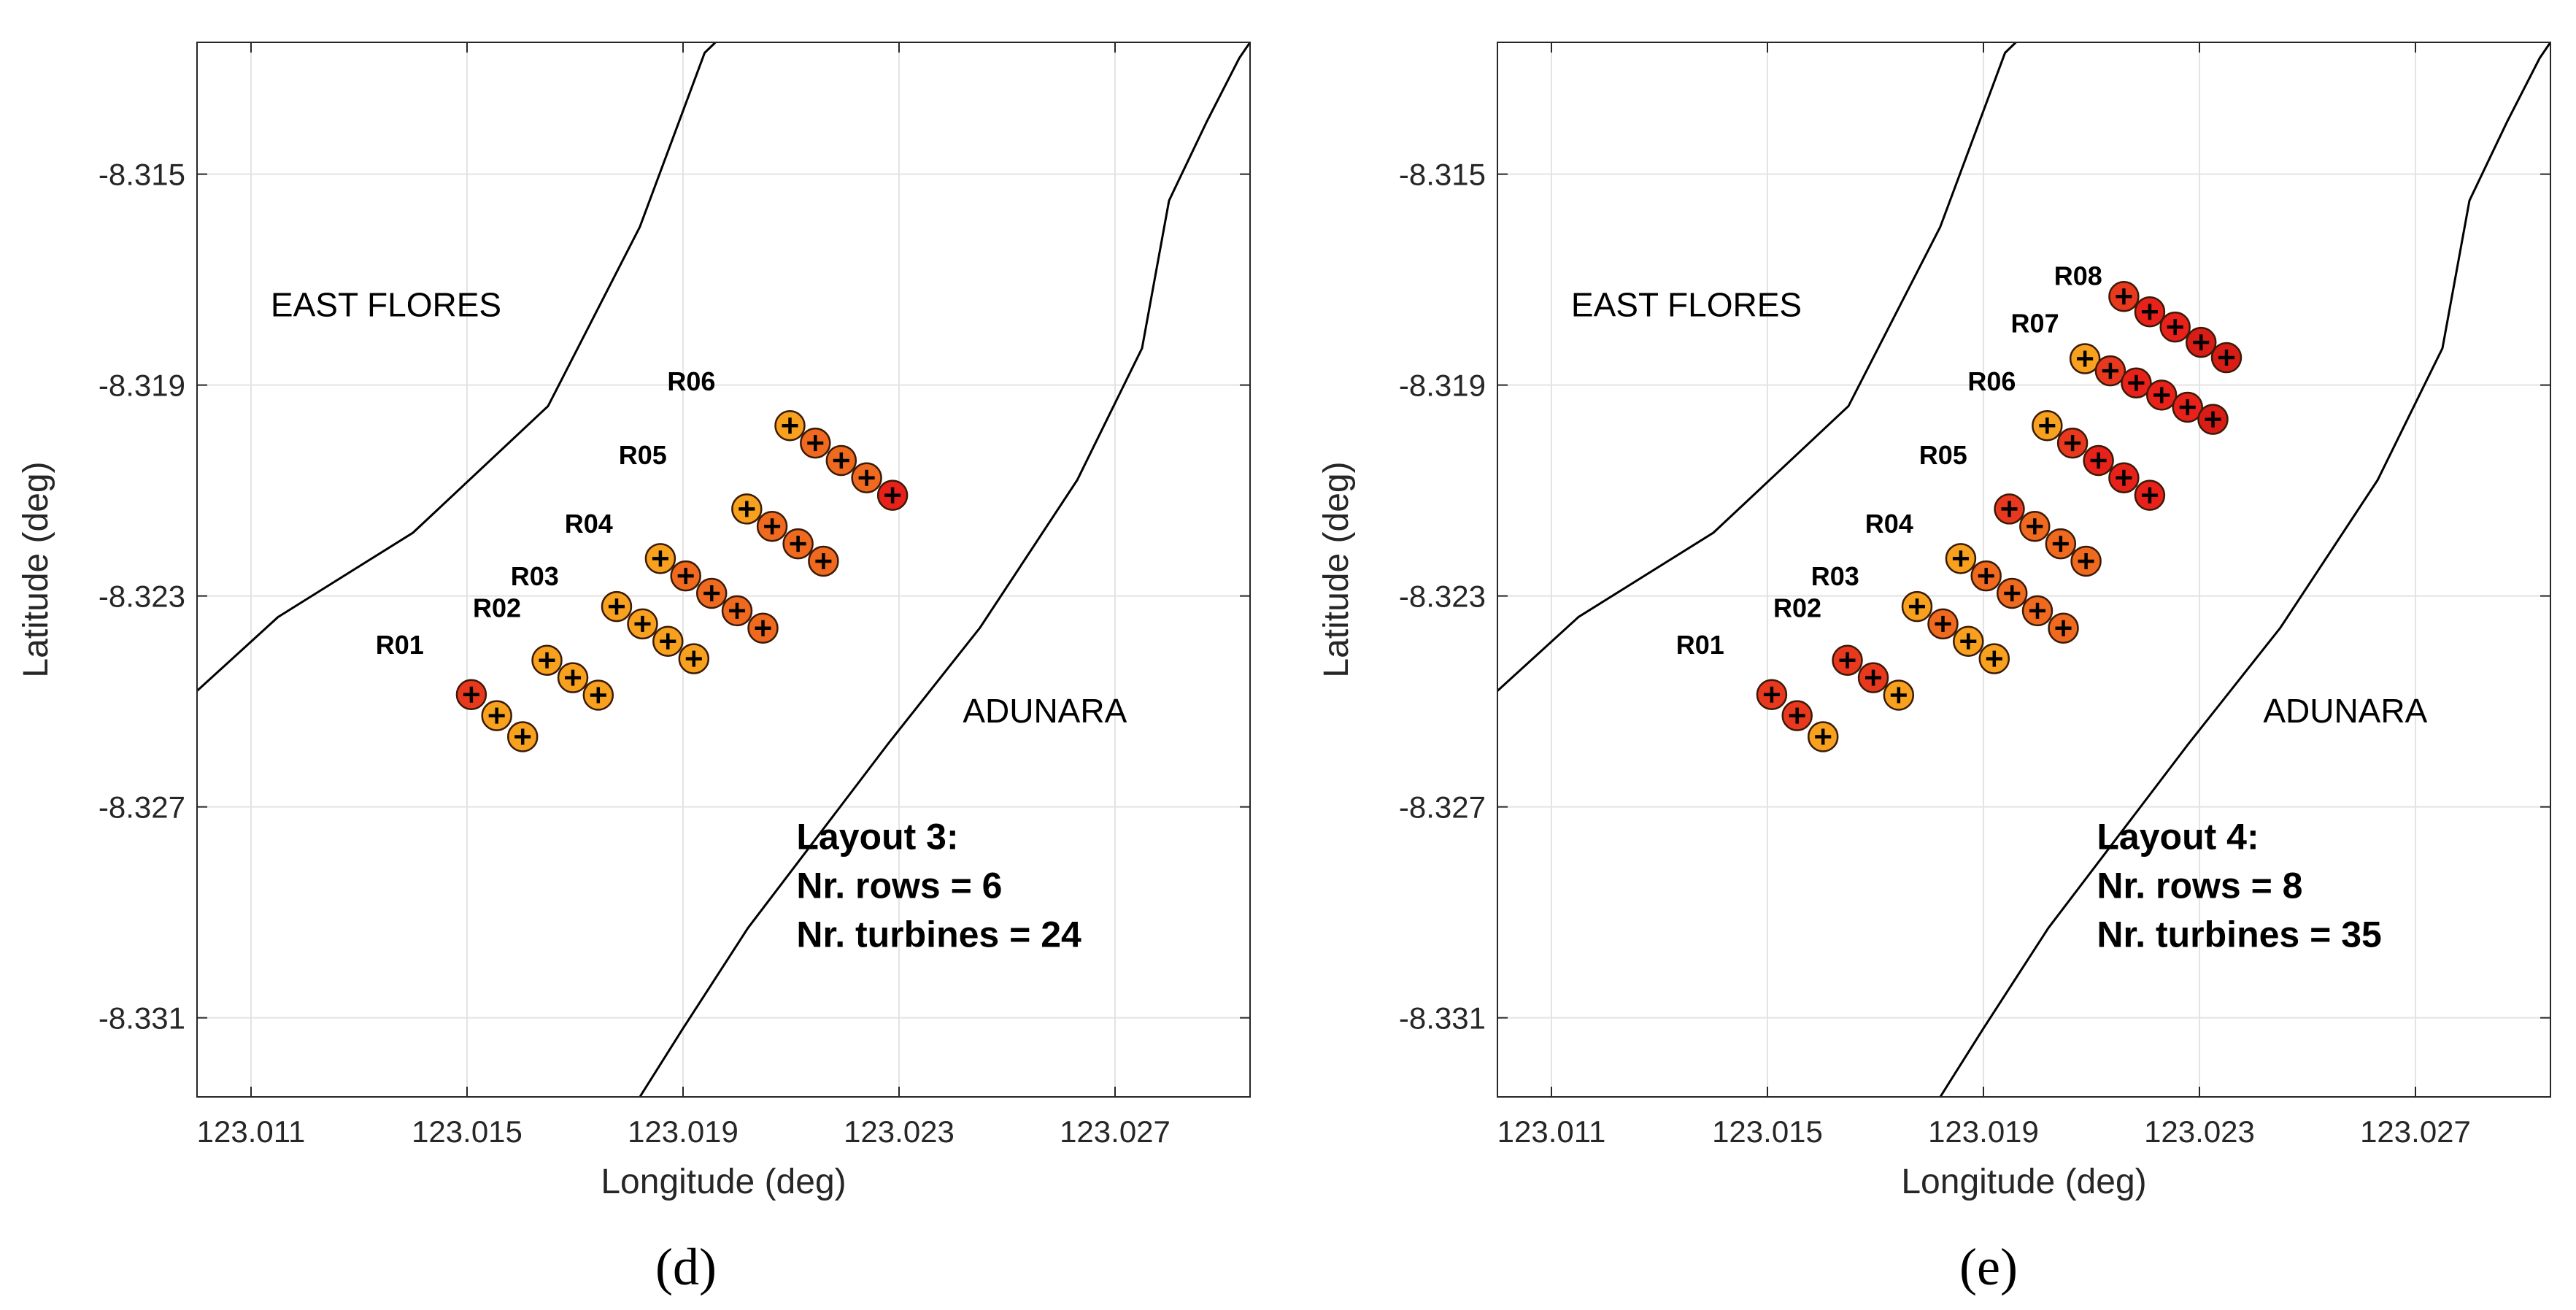 This screenshot has width=2576, height=1310. Describe the element at coordinates (2023, 1182) in the screenshot. I see `x-axis-label: Longitude (deg)` at that location.